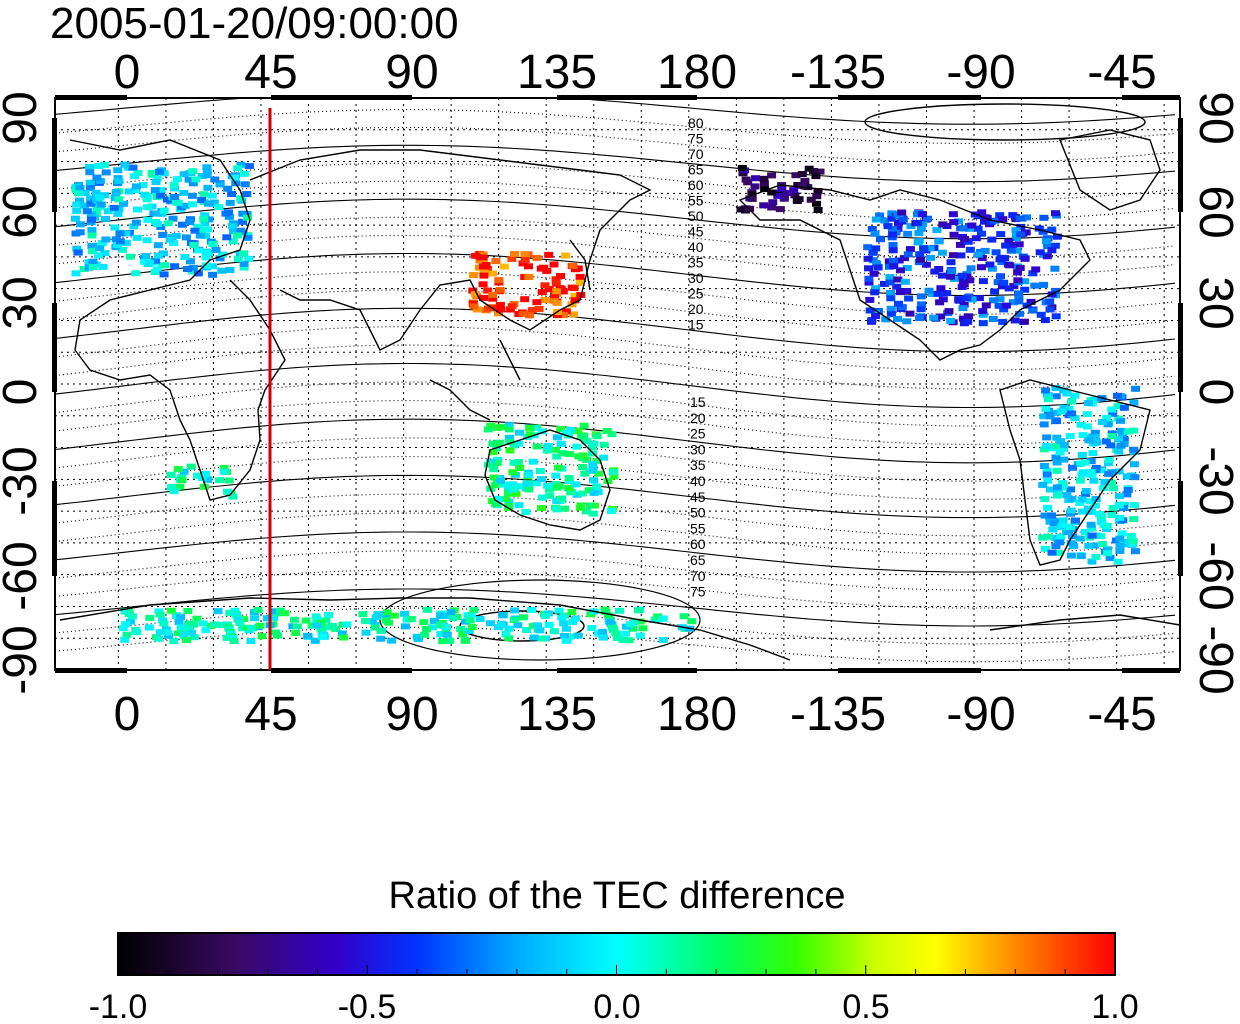 The width and height of the screenshot is (1240, 1024). Describe the element at coordinates (1214, 480) in the screenshot. I see `right-tick-label: -30` at that location.